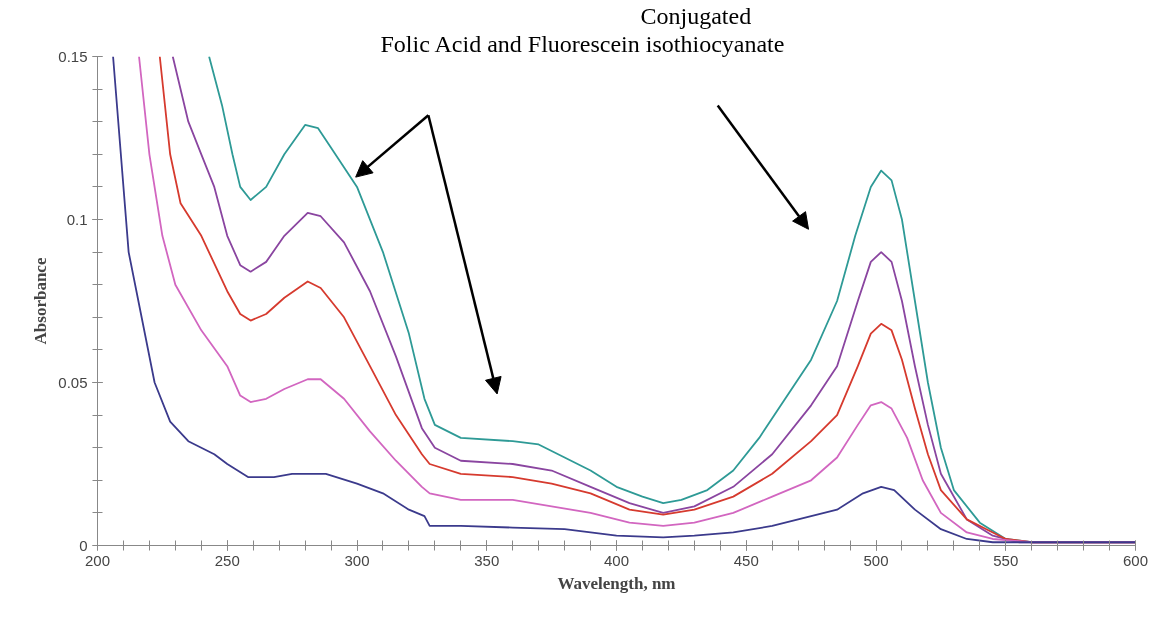  I want to click on x-axis-title: Wavelength, nm, so click(616, 583).